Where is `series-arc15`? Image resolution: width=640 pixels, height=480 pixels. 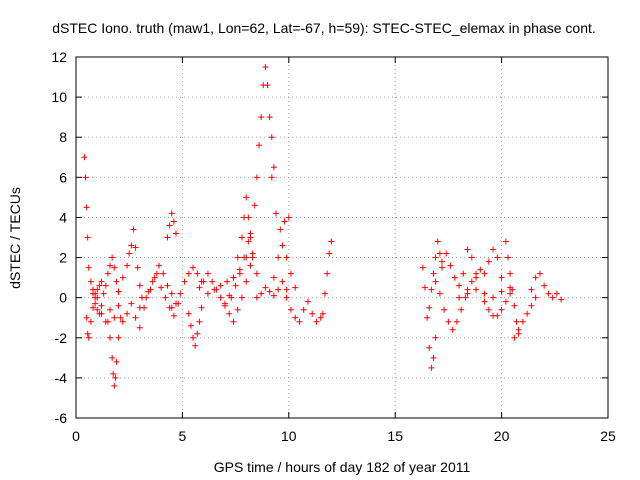 series-arc15 is located at coordinates (243, 237).